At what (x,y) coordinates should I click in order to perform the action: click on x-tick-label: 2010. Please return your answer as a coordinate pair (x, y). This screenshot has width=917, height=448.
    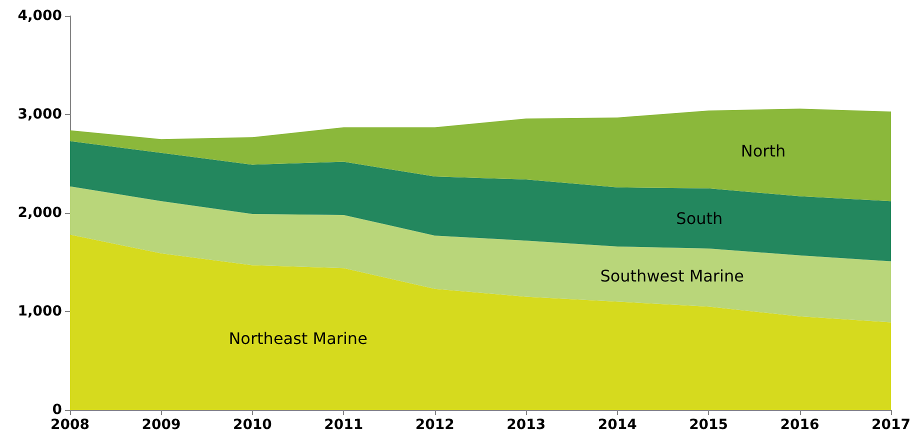
    Looking at the image, I should click on (252, 425).